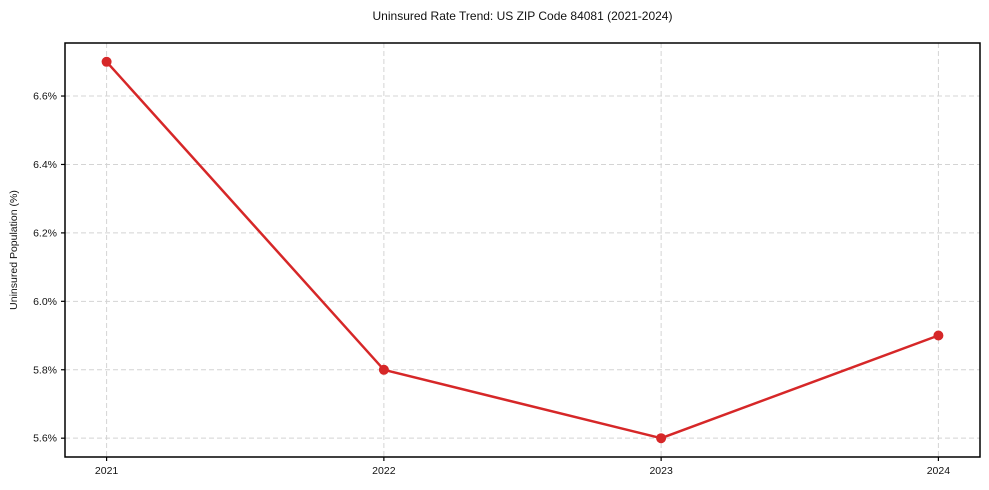 This screenshot has height=490, width=989. What do you see at coordinates (939, 471) in the screenshot?
I see `x-tick-label: 2024` at bounding box center [939, 471].